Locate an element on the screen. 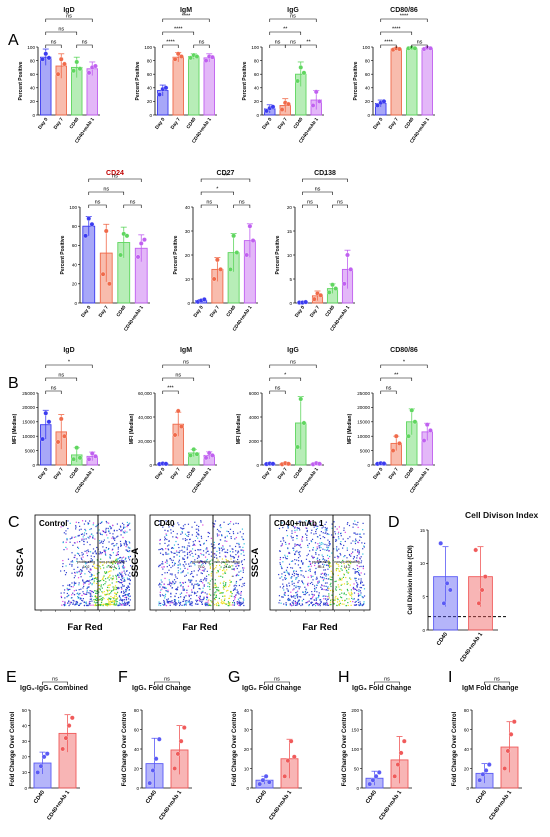  chart-title: CD138 is located at coordinates (325, 173).